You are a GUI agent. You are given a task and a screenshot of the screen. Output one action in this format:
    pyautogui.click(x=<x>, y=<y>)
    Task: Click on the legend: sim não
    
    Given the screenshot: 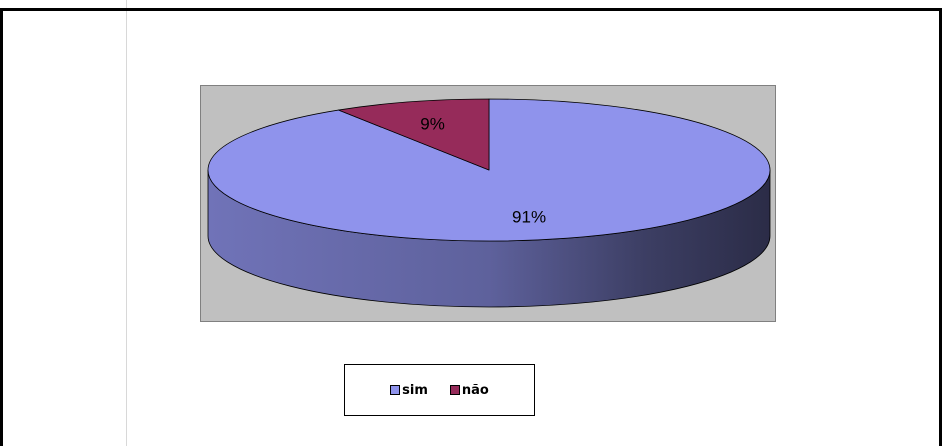 What is the action you would take?
    pyautogui.click(x=439, y=390)
    